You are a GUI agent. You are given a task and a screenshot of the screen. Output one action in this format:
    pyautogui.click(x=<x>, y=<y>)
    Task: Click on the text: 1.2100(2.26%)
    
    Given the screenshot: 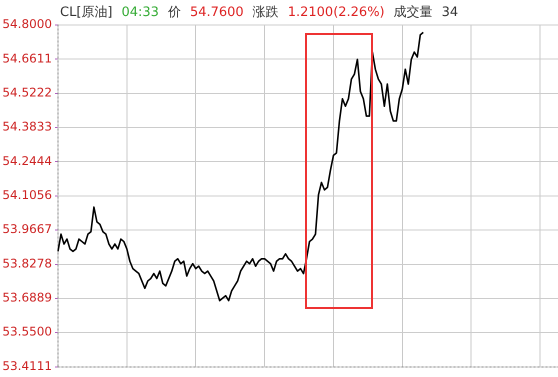 What is the action you would take?
    pyautogui.click(x=336, y=12)
    